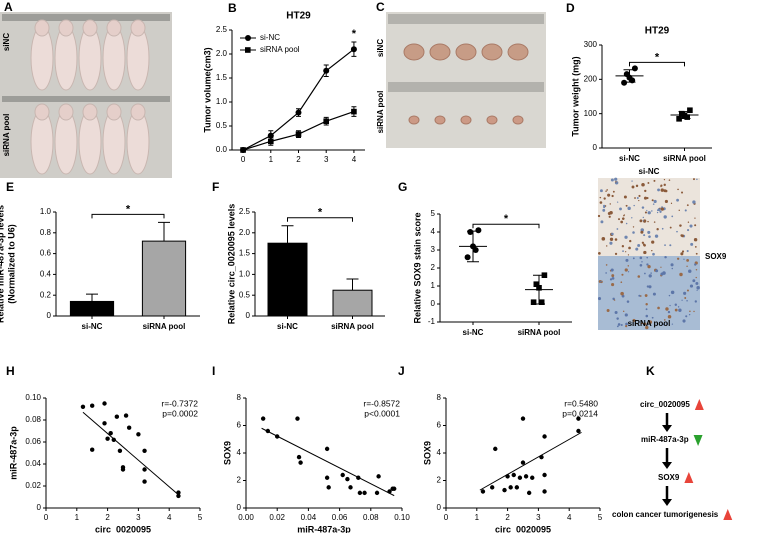  I want to click on y-tick-label: 0.04, so click(33, 463).